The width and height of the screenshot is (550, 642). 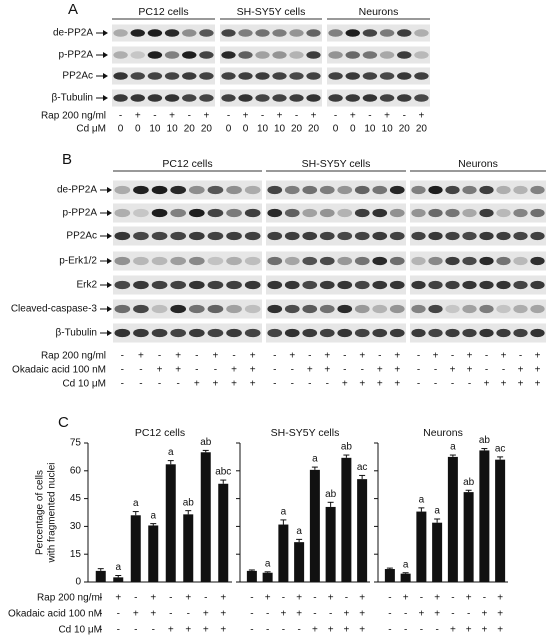 What do you see at coordinates (73, 33) in the screenshot?
I see `row-label: de-PP2A` at bounding box center [73, 33].